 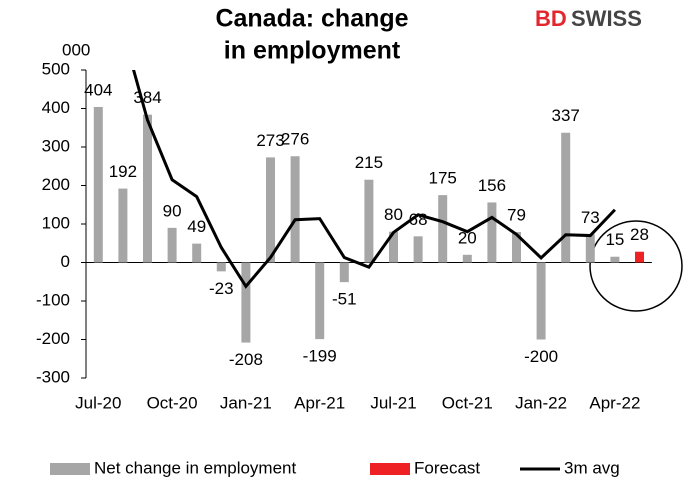 I want to click on x-tick-label: Jan-22, so click(x=541, y=402).